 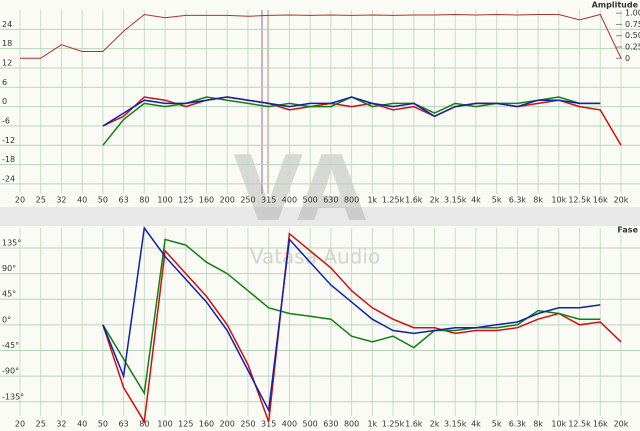 What do you see at coordinates (627, 58) in the screenshot?
I see `y2-tick-label: 0` at bounding box center [627, 58].